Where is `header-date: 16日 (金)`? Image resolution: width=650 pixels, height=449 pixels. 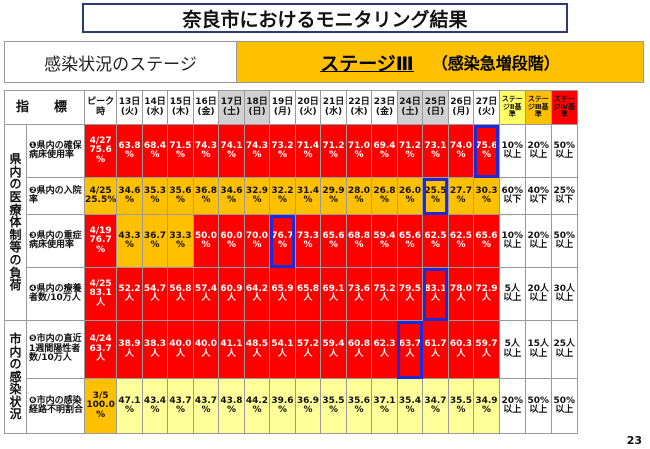 header-date: 16日 (金) is located at coordinates (206, 107).